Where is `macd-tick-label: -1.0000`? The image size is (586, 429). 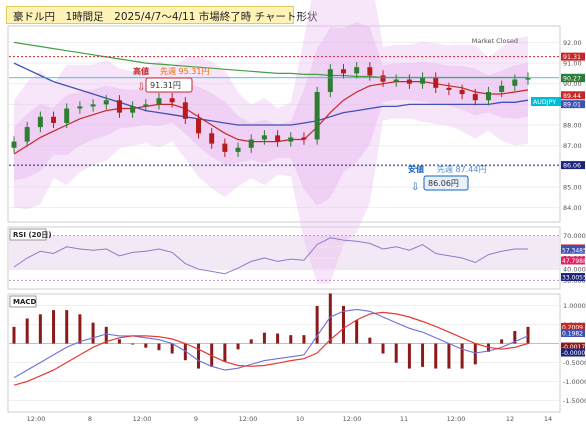
macd-tick-label: -1.0000 is located at coordinates (574, 382).